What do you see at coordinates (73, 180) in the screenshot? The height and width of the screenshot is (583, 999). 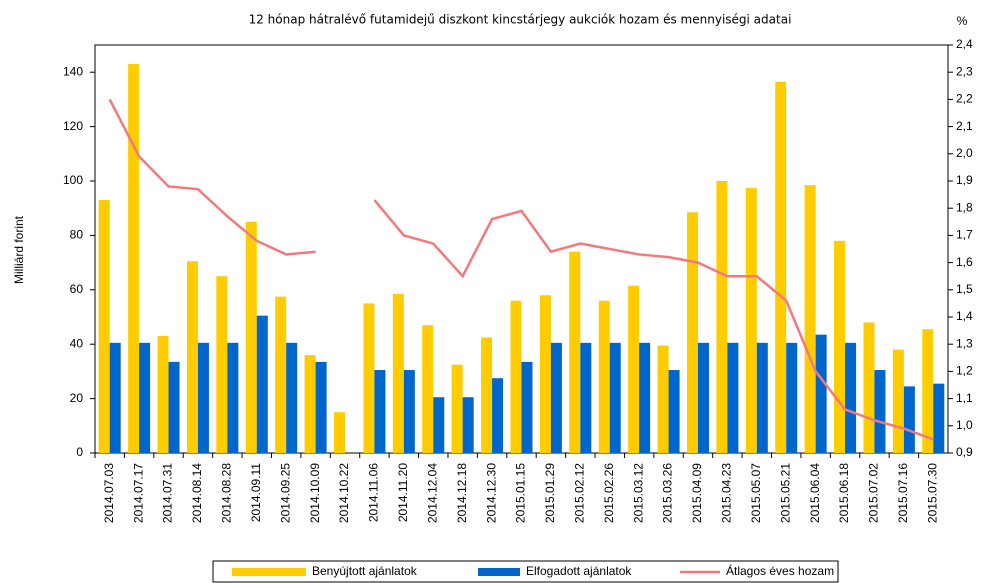 I see `y-tick-label: 100` at bounding box center [73, 180].